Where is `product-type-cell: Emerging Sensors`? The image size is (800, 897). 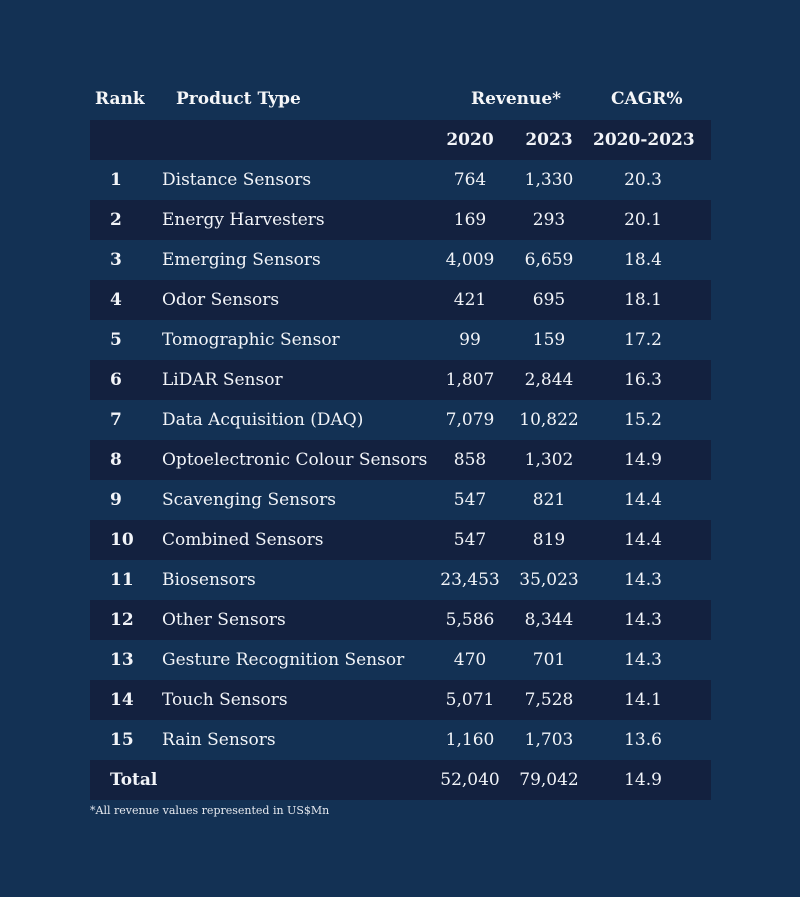
product-type-cell: Emerging Sensors is located at coordinates (241, 260).